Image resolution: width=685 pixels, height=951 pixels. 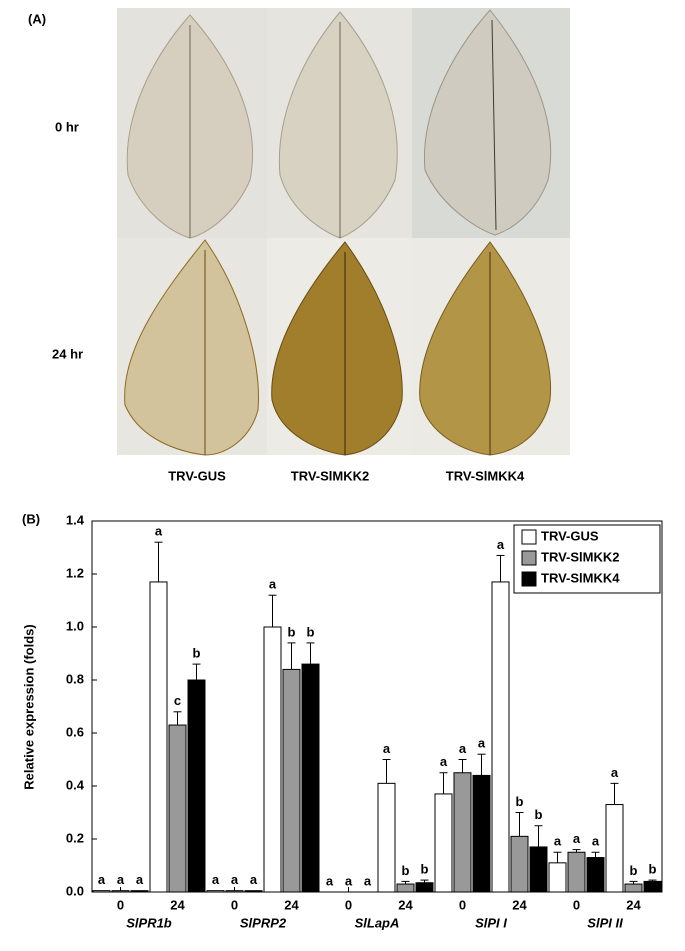 What do you see at coordinates (570, 535) in the screenshot?
I see `legend-label: TRV-GUS` at bounding box center [570, 535].